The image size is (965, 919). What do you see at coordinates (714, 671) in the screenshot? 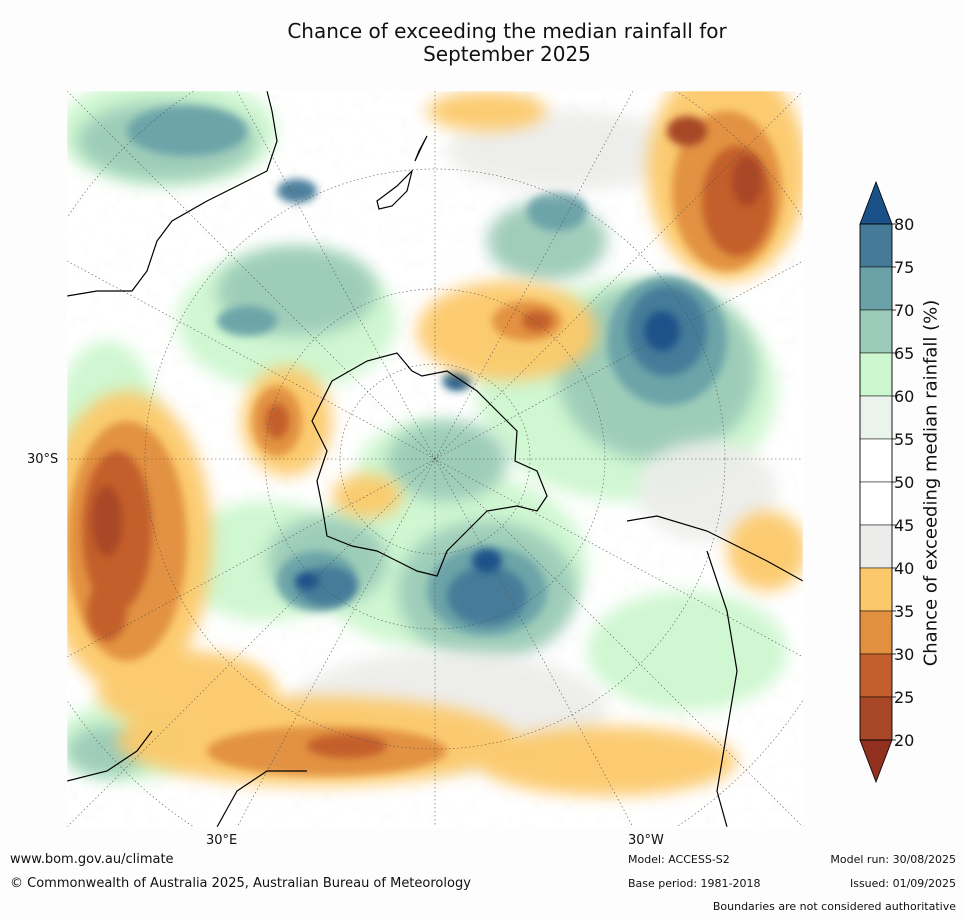
I see `south-america-coast` at bounding box center [714, 671].